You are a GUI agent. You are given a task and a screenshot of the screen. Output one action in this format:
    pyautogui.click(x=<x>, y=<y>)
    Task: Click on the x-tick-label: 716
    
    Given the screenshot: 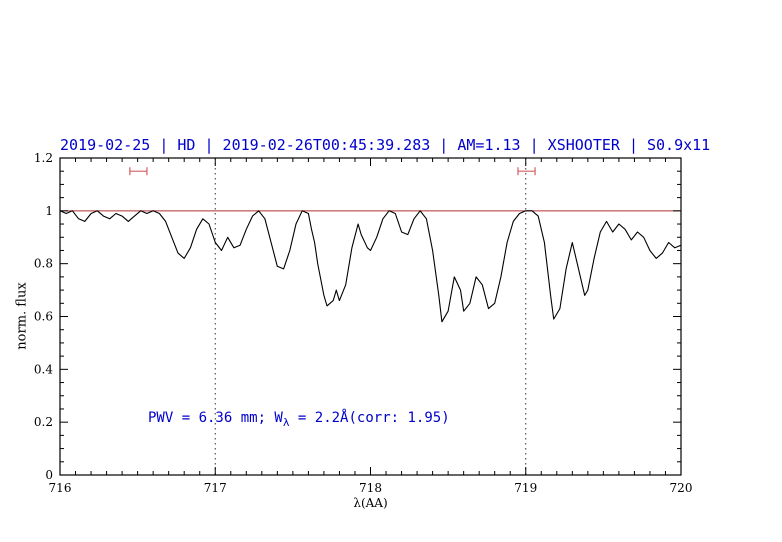 What is the action you would take?
    pyautogui.click(x=60, y=488)
    